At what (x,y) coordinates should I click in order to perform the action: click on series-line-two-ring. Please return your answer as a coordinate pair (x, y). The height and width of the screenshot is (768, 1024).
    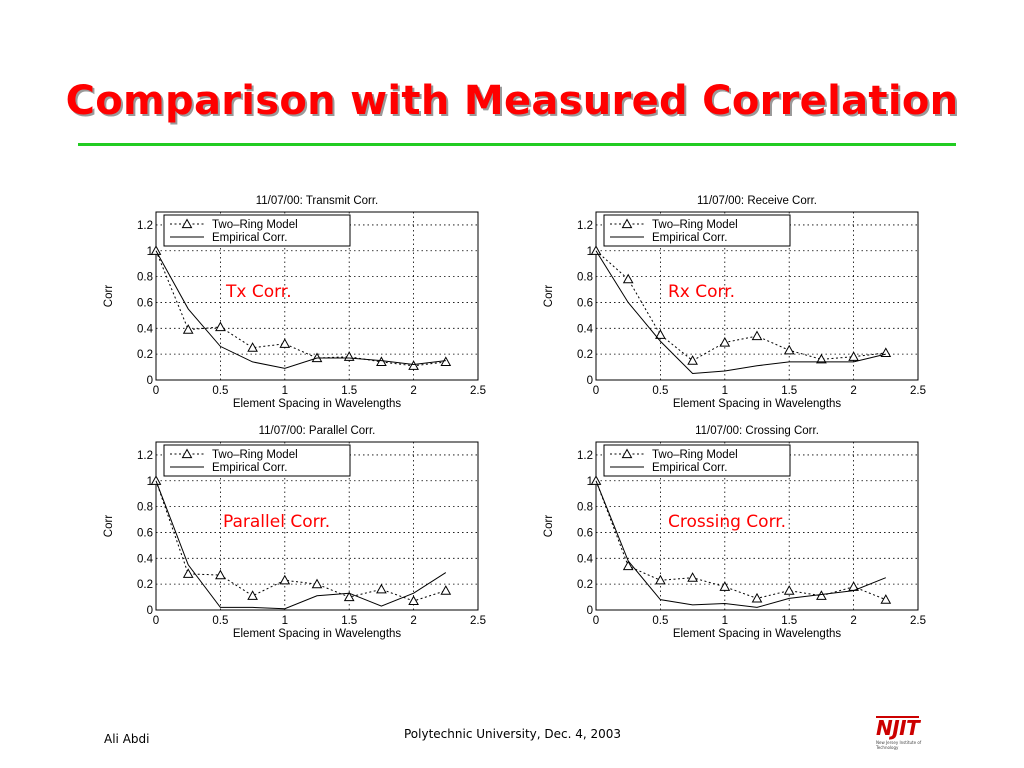
    Looking at the image, I should click on (740, 306).